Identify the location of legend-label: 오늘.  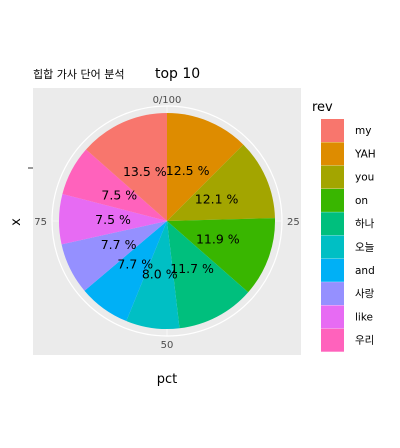
(365, 248).